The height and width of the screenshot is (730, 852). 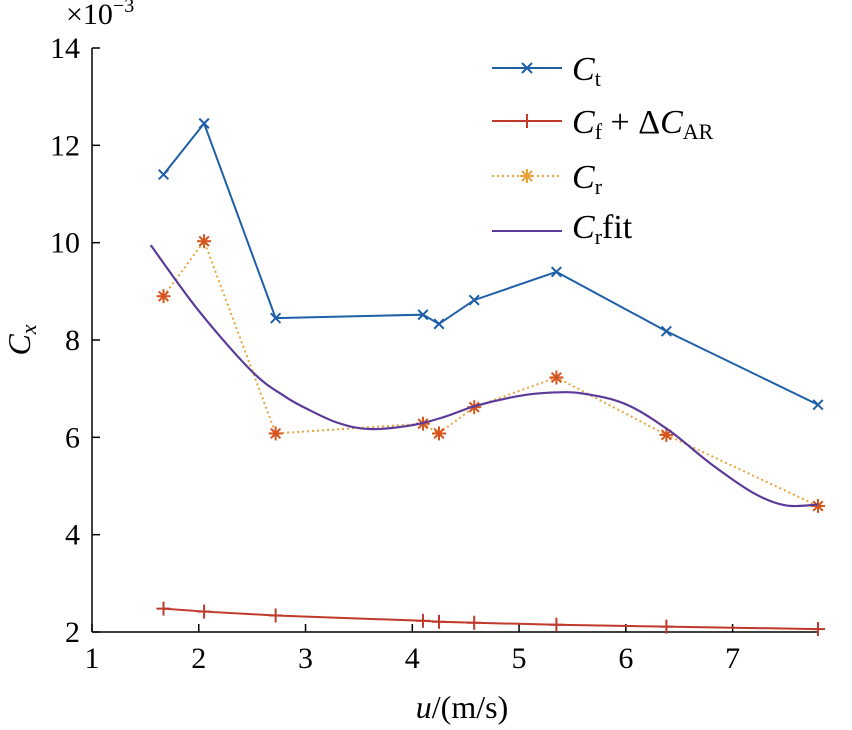 I want to click on x-tick-label: 2, so click(x=198, y=658).